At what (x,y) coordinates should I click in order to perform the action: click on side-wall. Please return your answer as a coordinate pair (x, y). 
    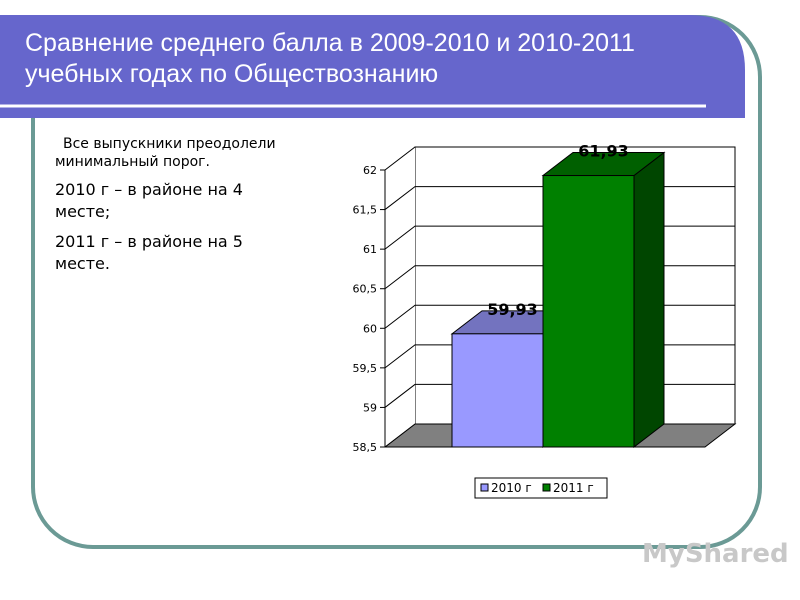
    Looking at the image, I should click on (400, 297).